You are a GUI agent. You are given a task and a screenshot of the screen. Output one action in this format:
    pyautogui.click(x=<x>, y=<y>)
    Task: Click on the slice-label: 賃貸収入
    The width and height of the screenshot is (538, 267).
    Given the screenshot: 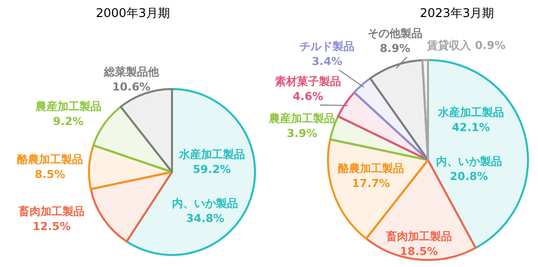 What is the action you would take?
    pyautogui.click(x=449, y=45)
    